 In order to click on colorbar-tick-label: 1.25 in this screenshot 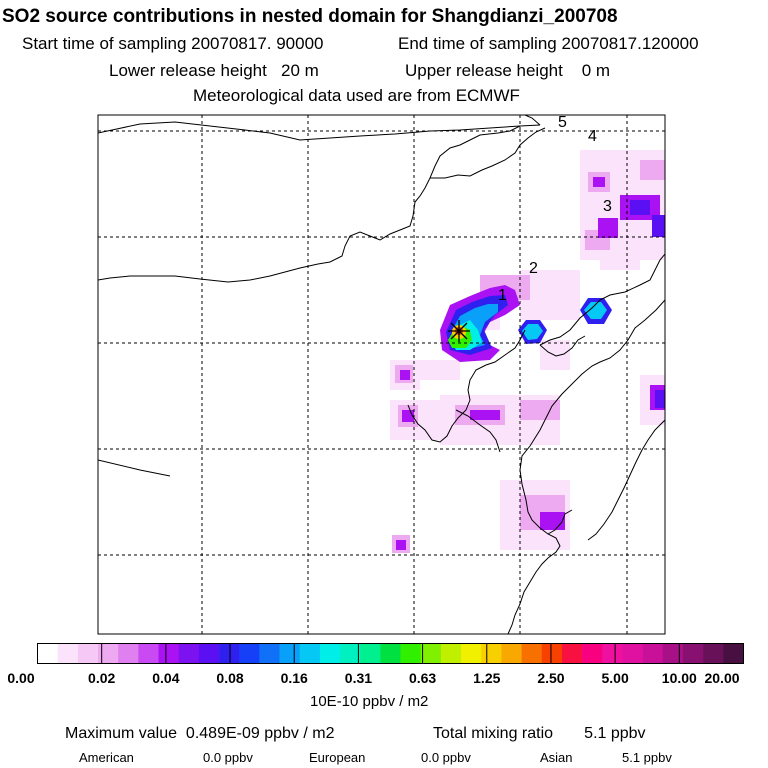, I will do `click(487, 678)`.